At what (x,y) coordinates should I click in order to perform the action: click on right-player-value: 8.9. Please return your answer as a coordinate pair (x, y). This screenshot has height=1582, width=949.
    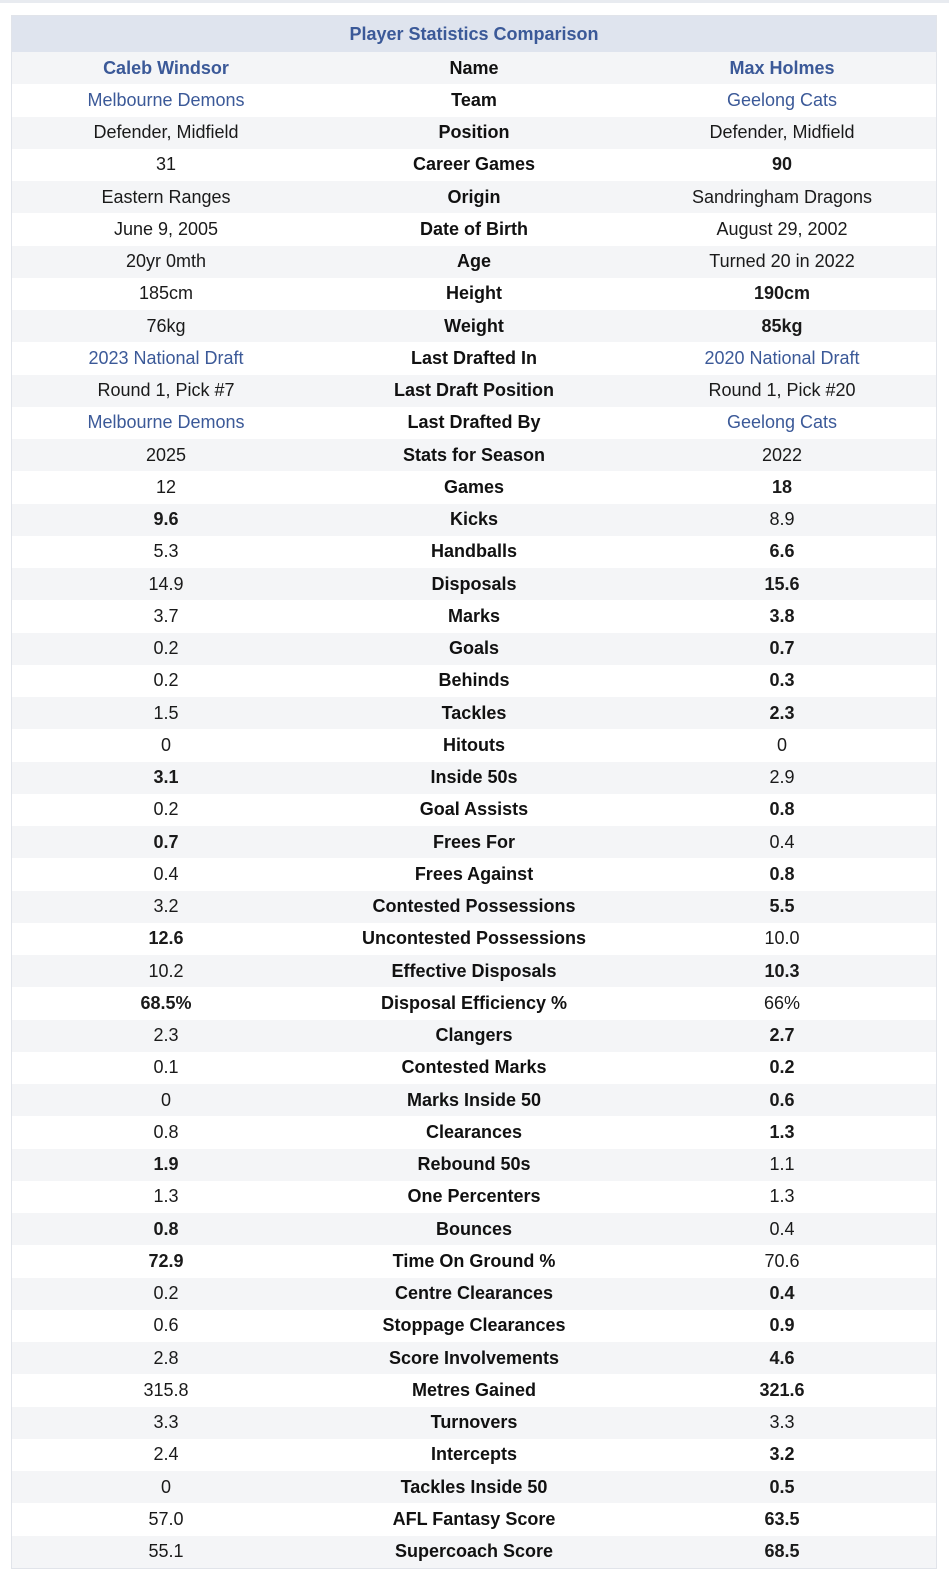
    Looking at the image, I should click on (782, 519).